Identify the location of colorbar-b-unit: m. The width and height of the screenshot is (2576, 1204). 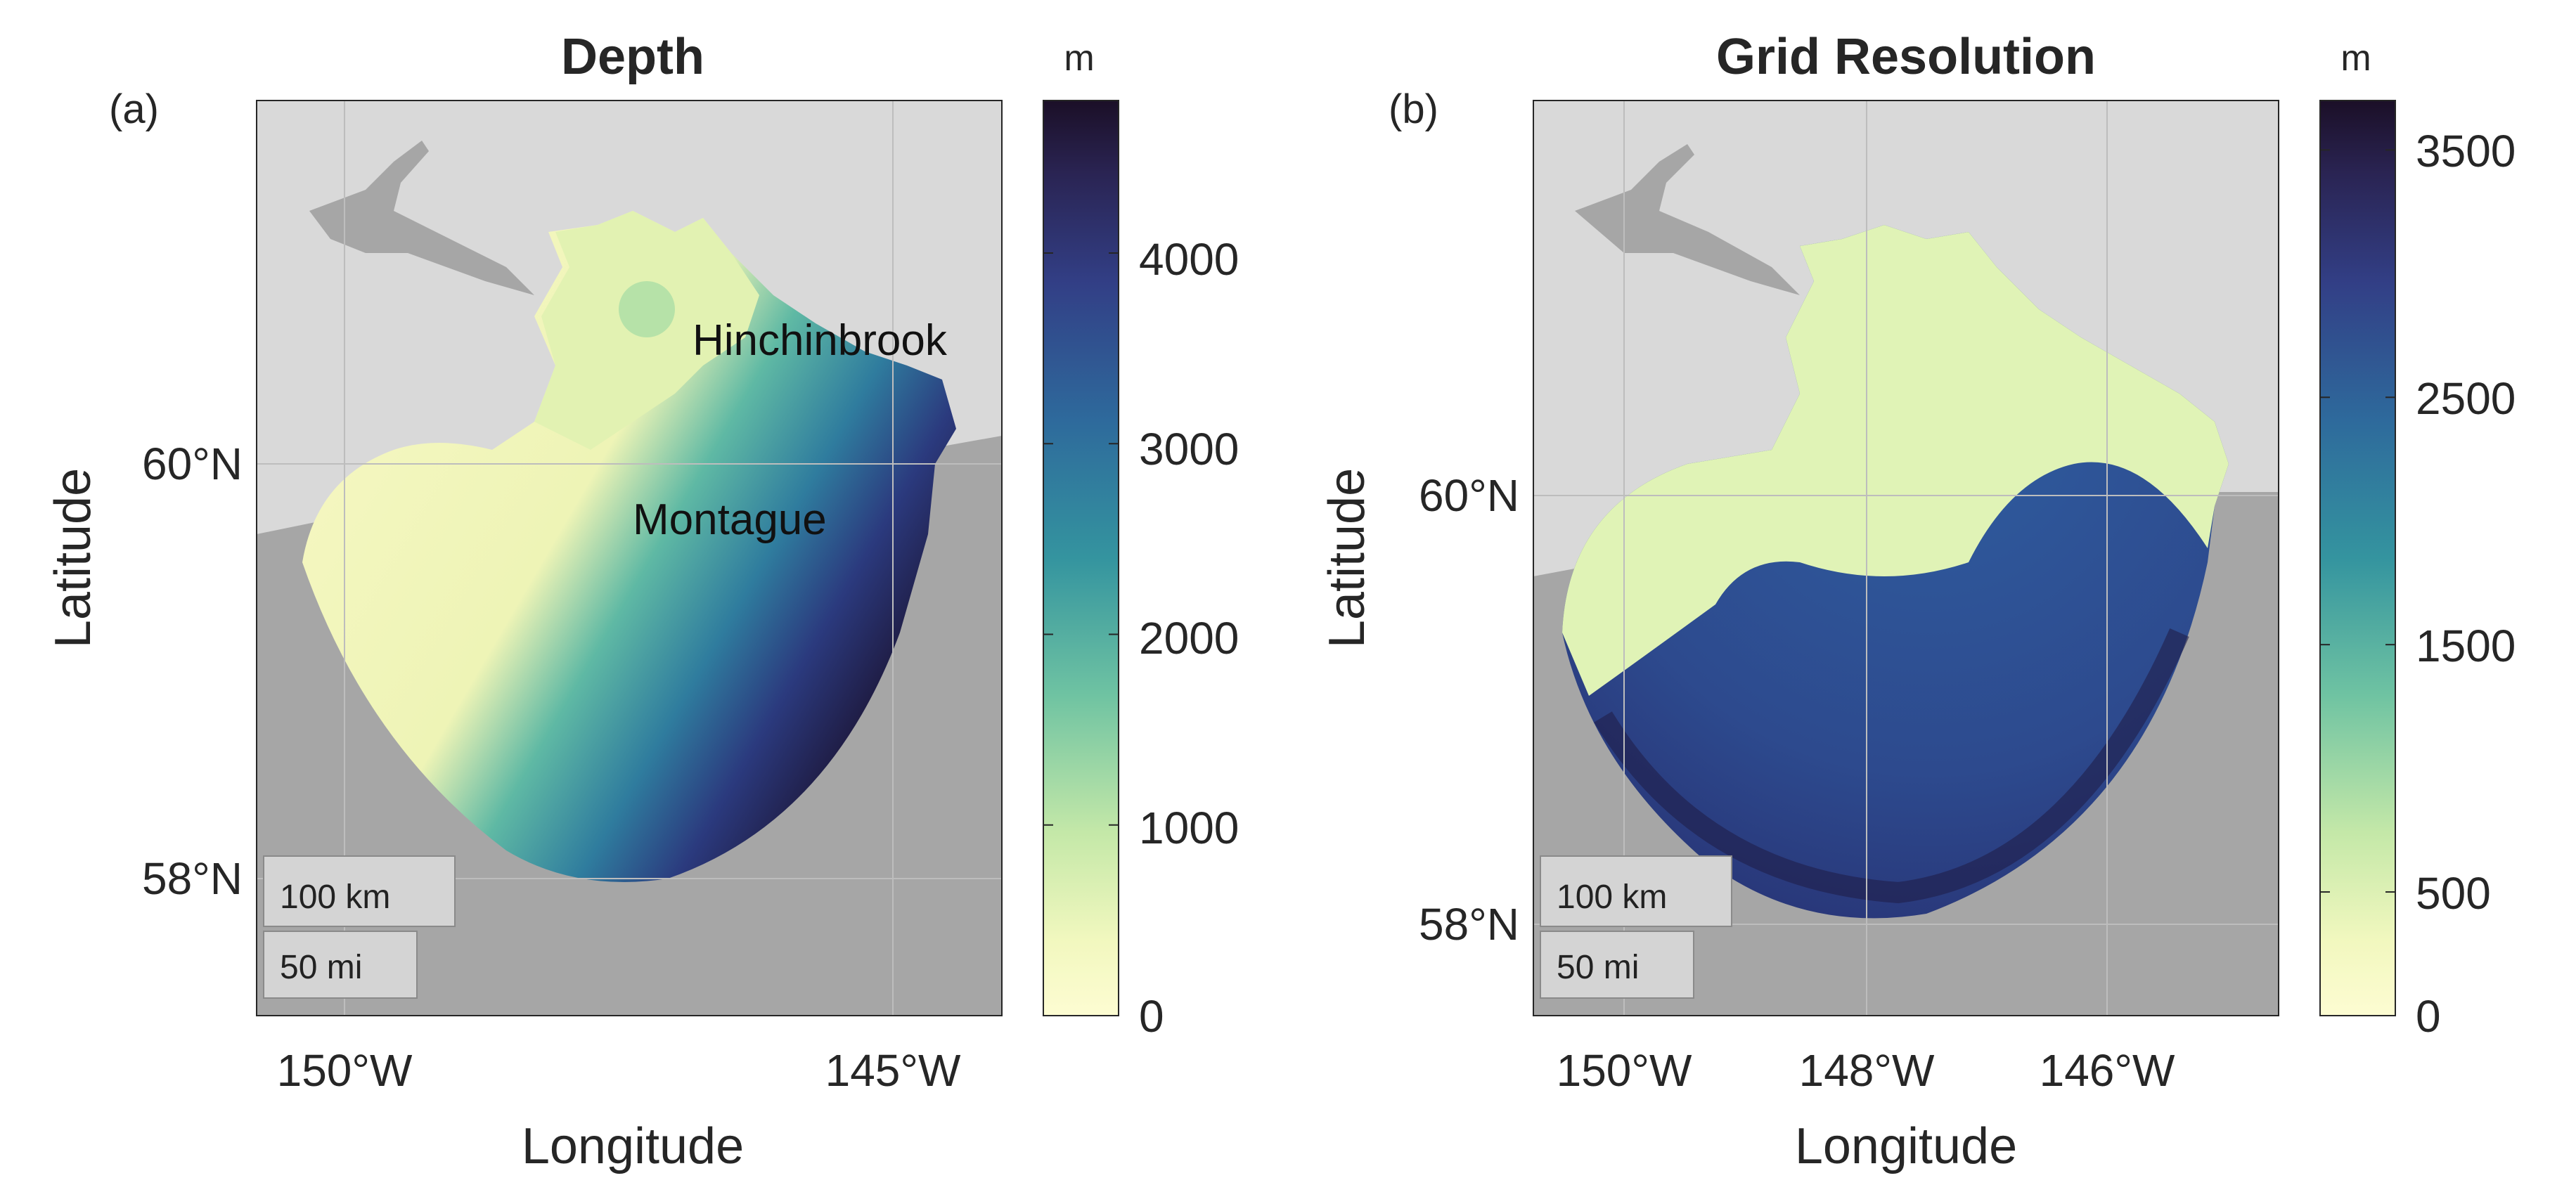
(2355, 58).